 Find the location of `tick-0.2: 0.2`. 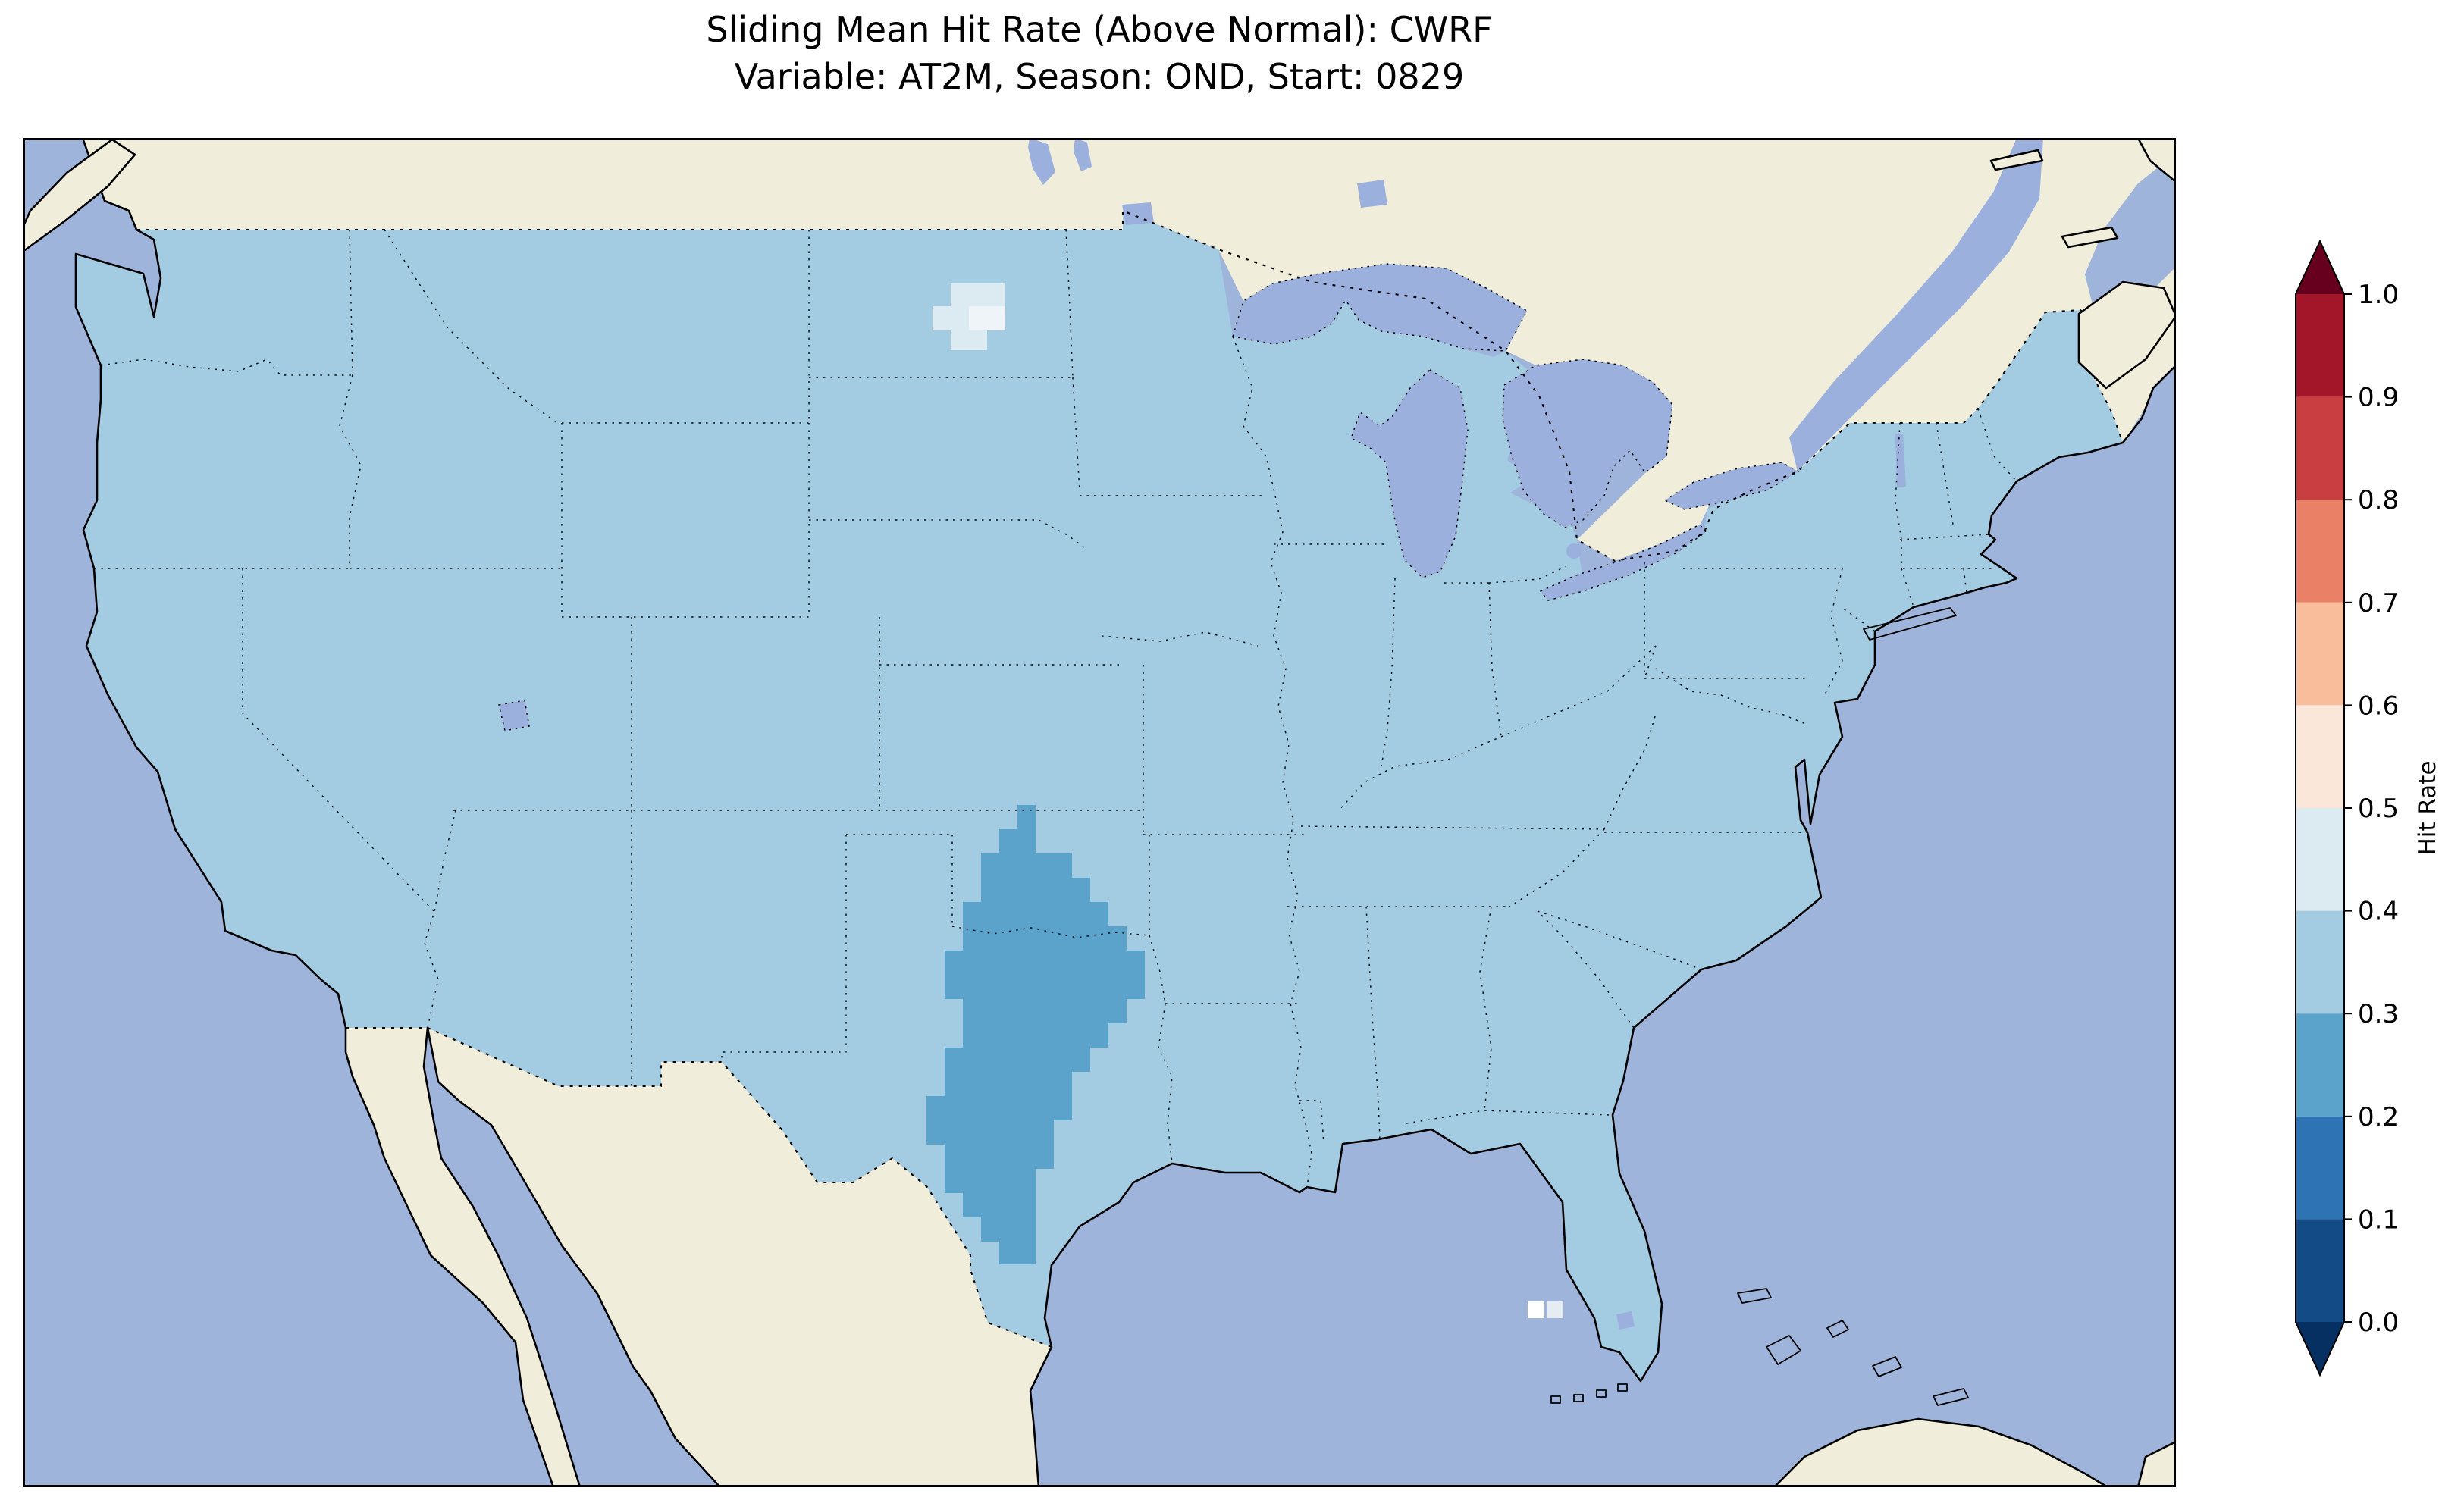

tick-0.2: 0.2 is located at coordinates (2378, 1117).